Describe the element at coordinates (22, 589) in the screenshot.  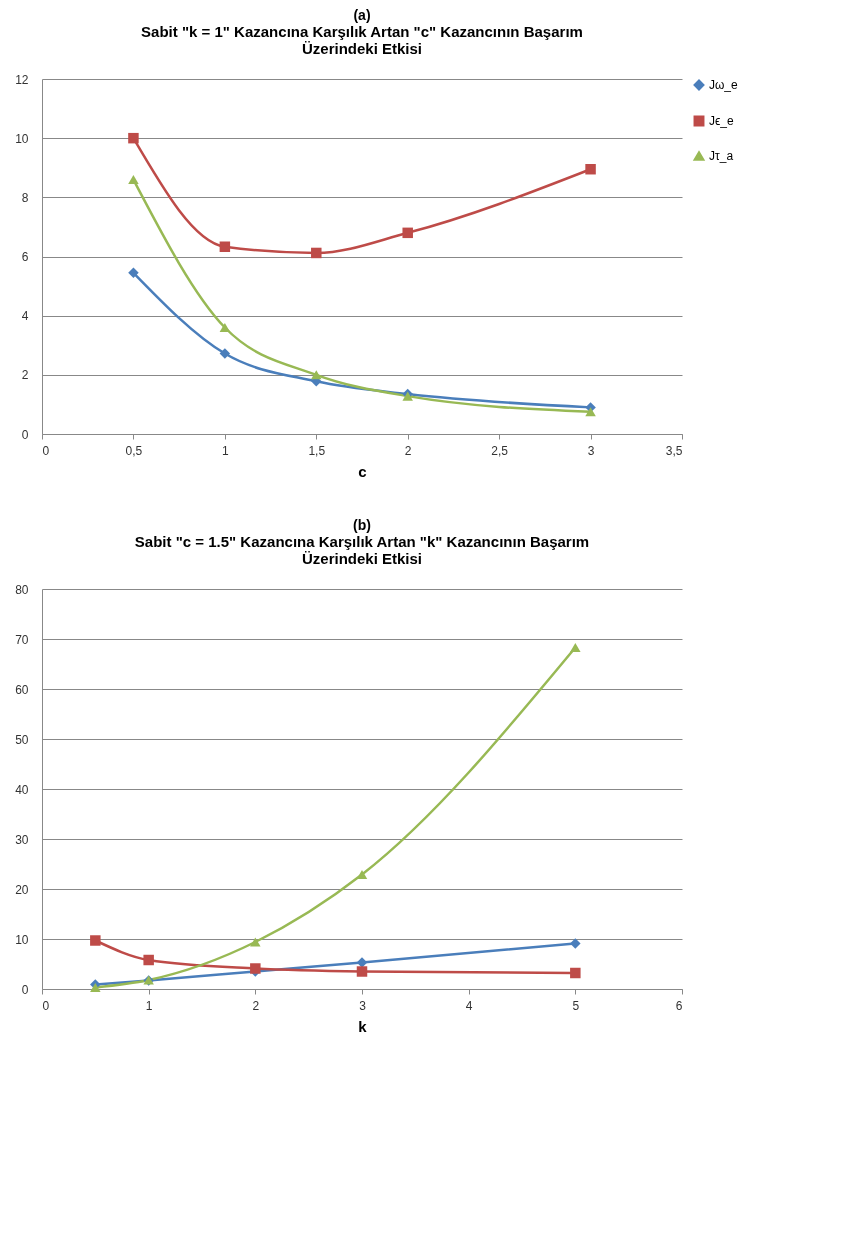
I see `y-tick-label: 80` at that location.